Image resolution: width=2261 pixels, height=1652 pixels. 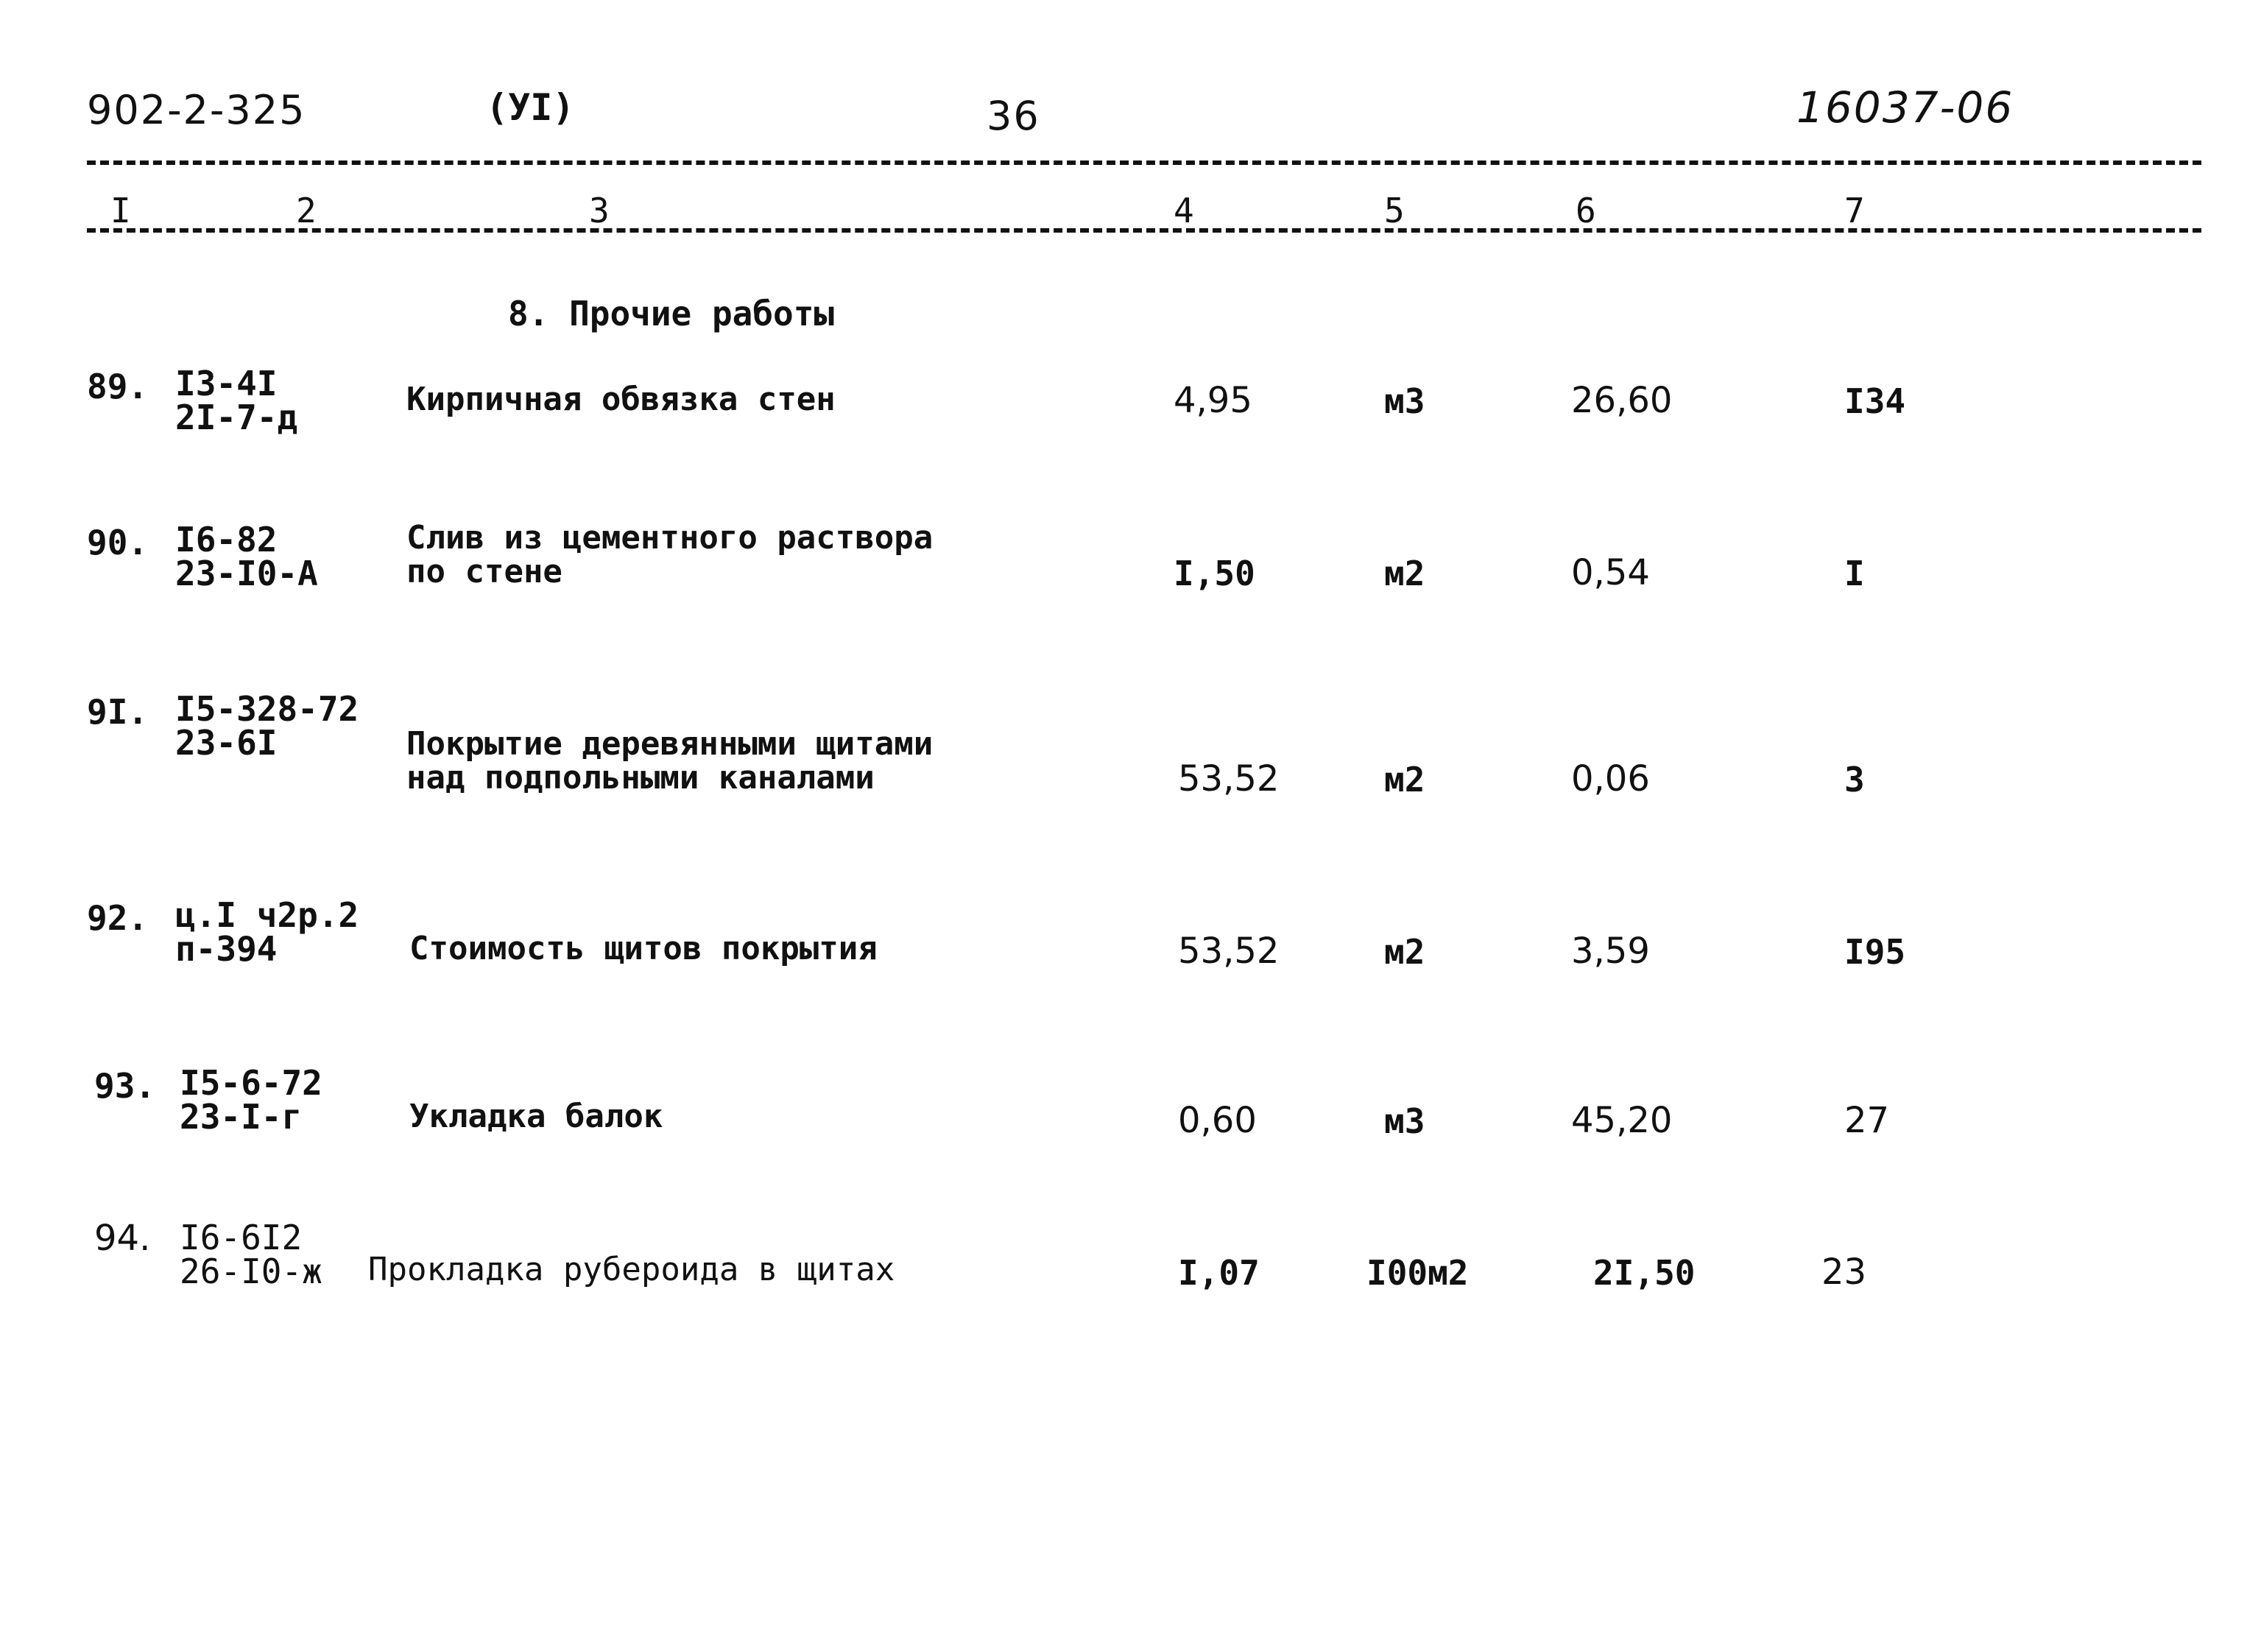 I want to click on row-number: 92., so click(x=118, y=918).